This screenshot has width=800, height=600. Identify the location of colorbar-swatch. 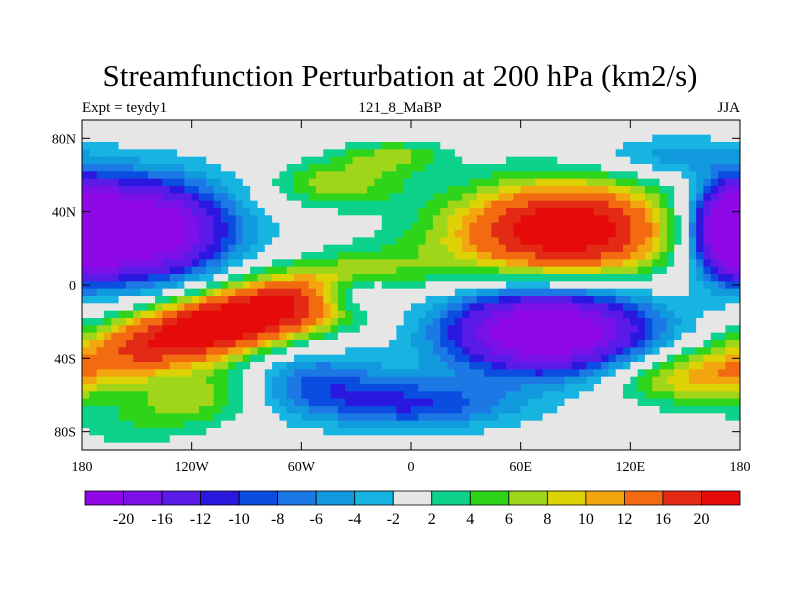
(451, 498).